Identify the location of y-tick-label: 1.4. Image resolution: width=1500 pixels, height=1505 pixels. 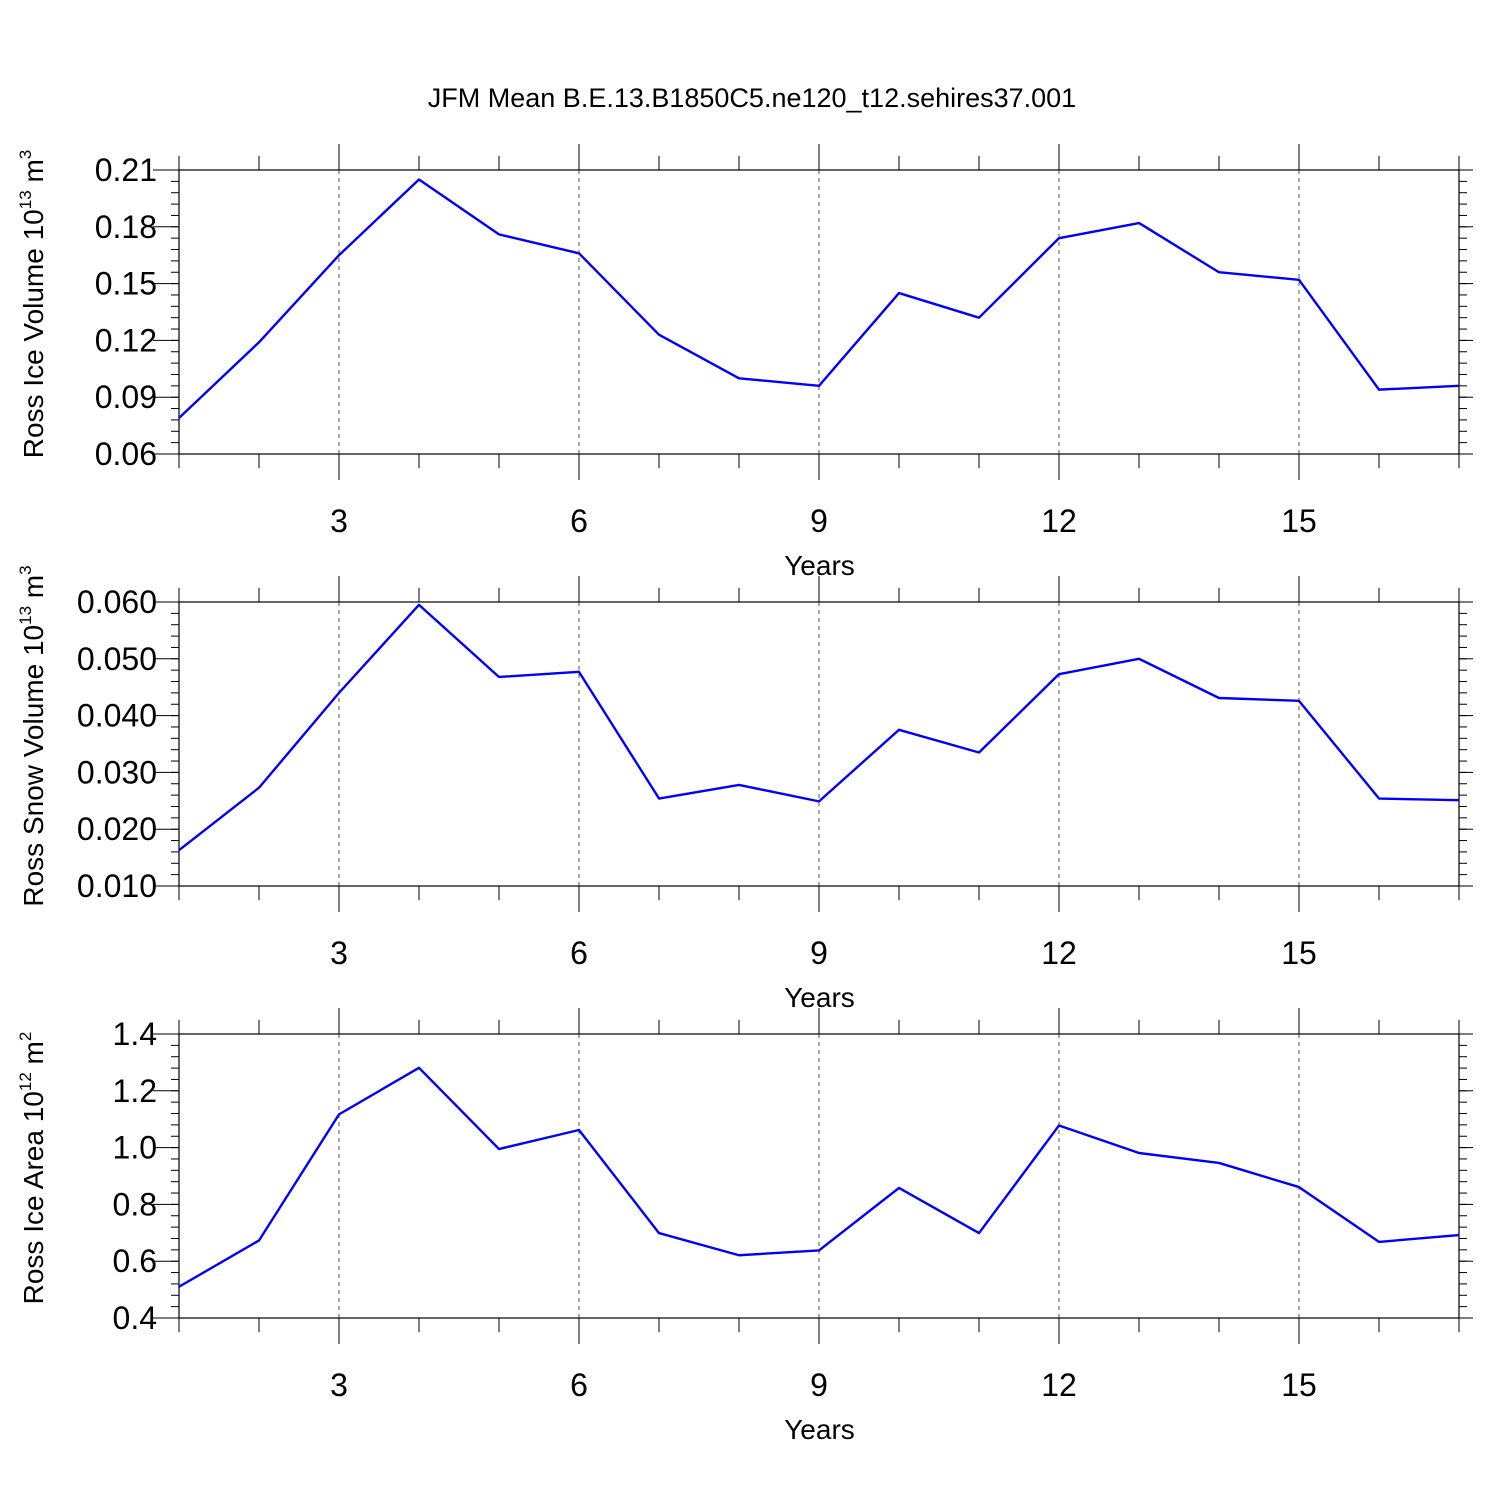
(135, 1034).